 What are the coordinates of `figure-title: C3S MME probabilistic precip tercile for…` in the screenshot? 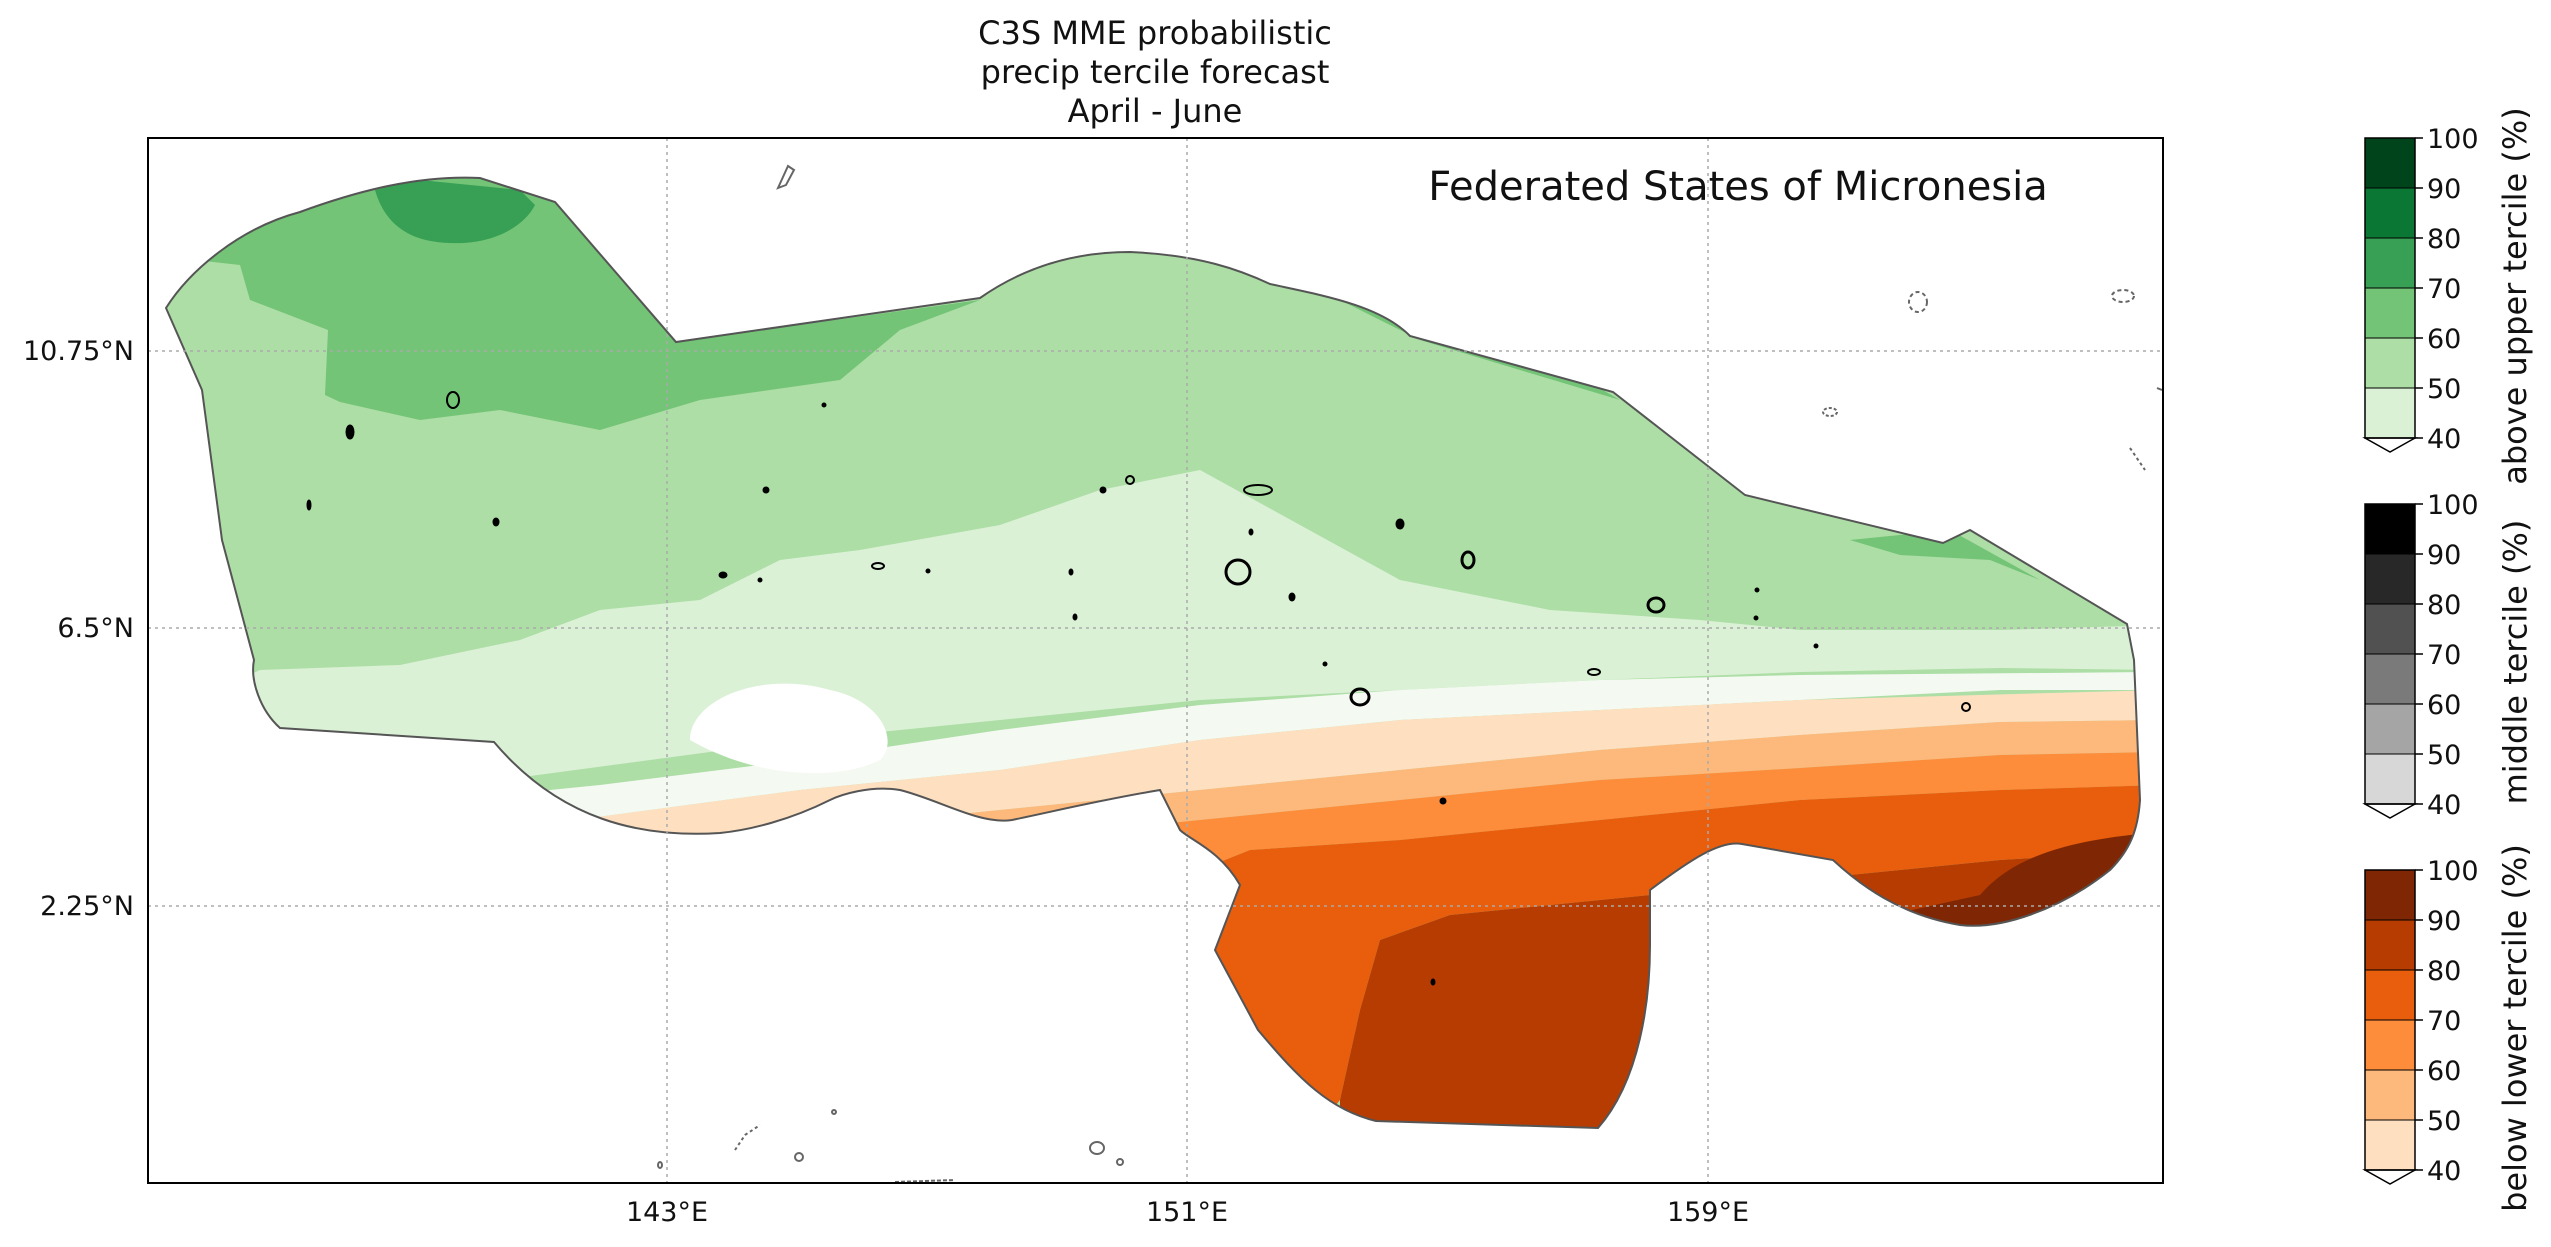 It's located at (1155, 72).